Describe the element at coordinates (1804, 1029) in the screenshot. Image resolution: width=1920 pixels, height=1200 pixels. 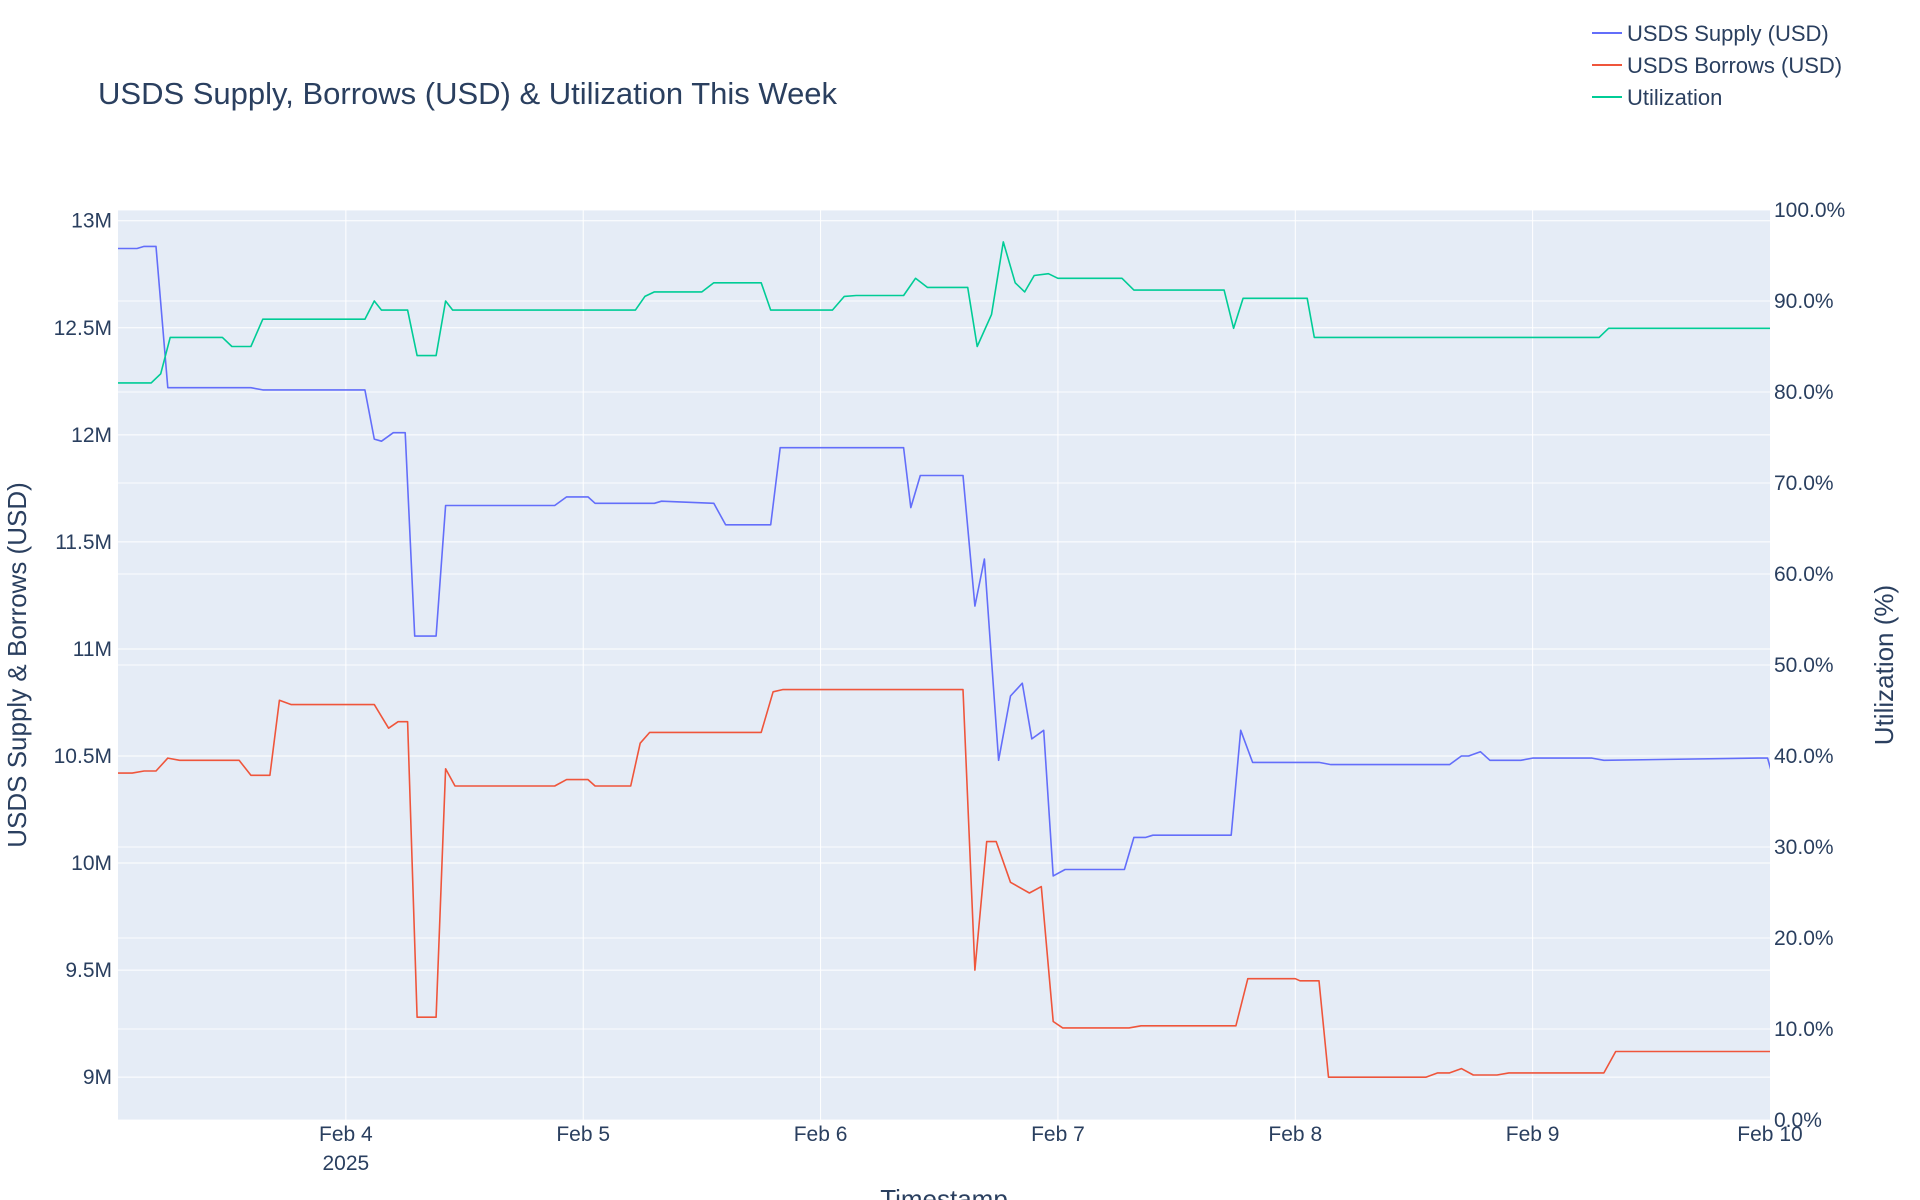
I see `y2-tick-label: 10.0%` at that location.